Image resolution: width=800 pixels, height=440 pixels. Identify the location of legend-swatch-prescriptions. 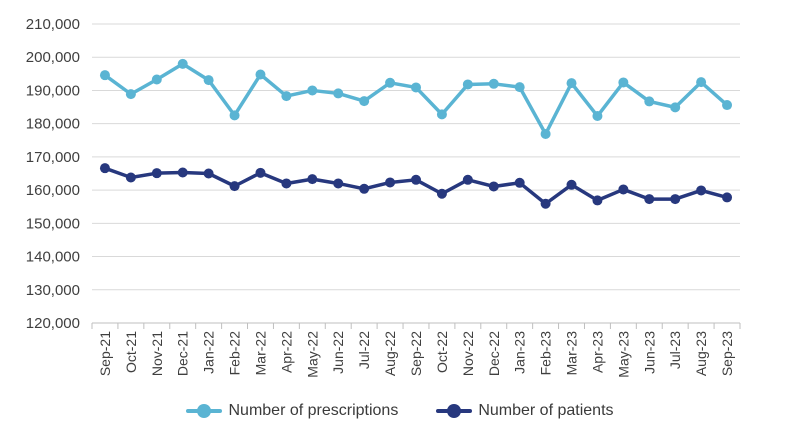
(204, 411).